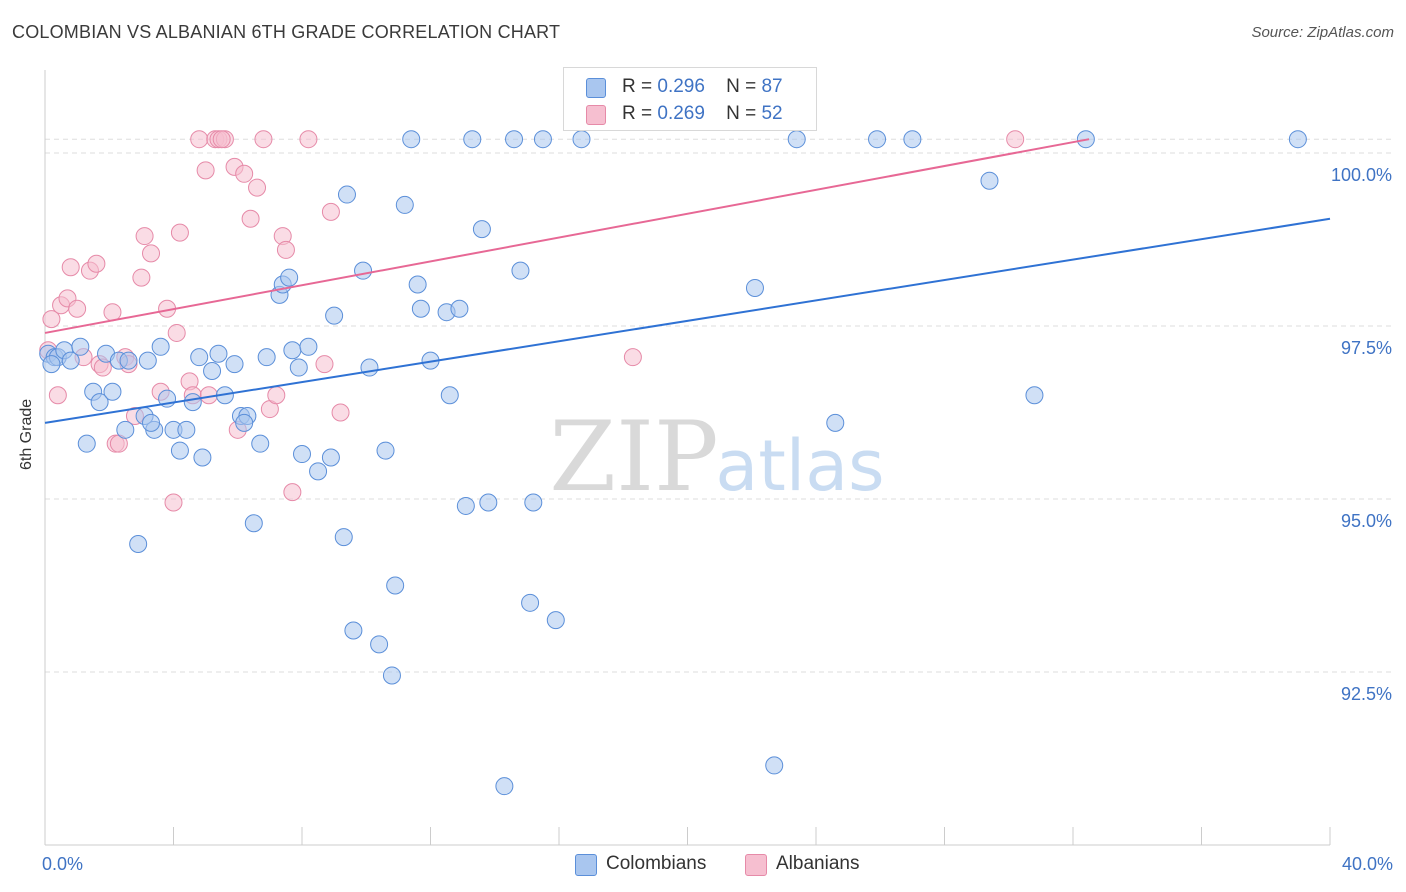 The image size is (1406, 892). Describe the element at coordinates (1367, 864) in the screenshot. I see `x-tick-label: 40.0%` at that location.